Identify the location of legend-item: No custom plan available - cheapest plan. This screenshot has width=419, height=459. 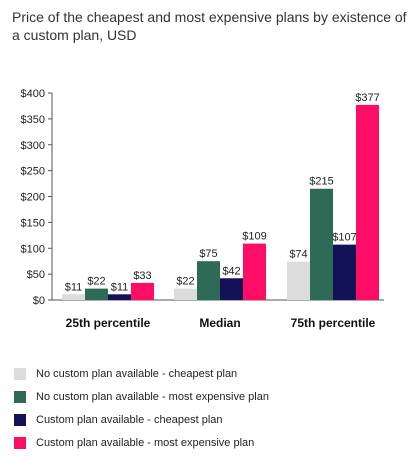
(141, 373).